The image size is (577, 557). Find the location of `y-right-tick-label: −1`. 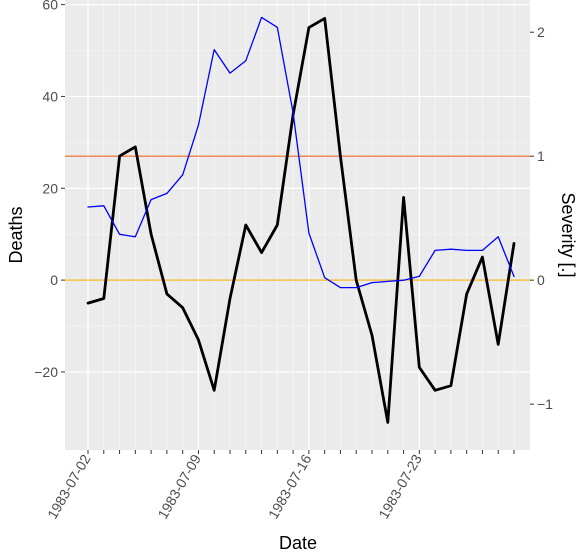

y-right-tick-label: −1 is located at coordinates (545, 404).